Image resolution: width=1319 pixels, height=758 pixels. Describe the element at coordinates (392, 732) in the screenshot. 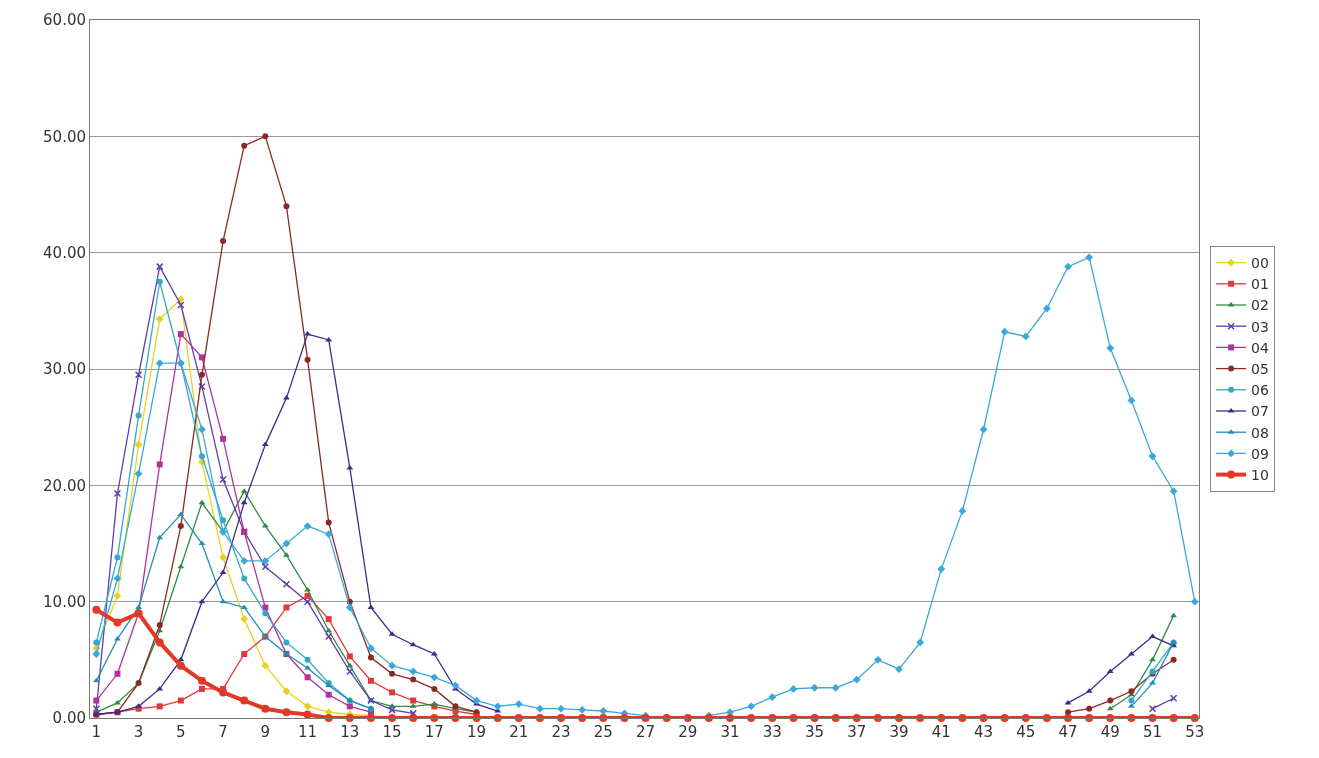

I see `x-tick-label: 15` at that location.